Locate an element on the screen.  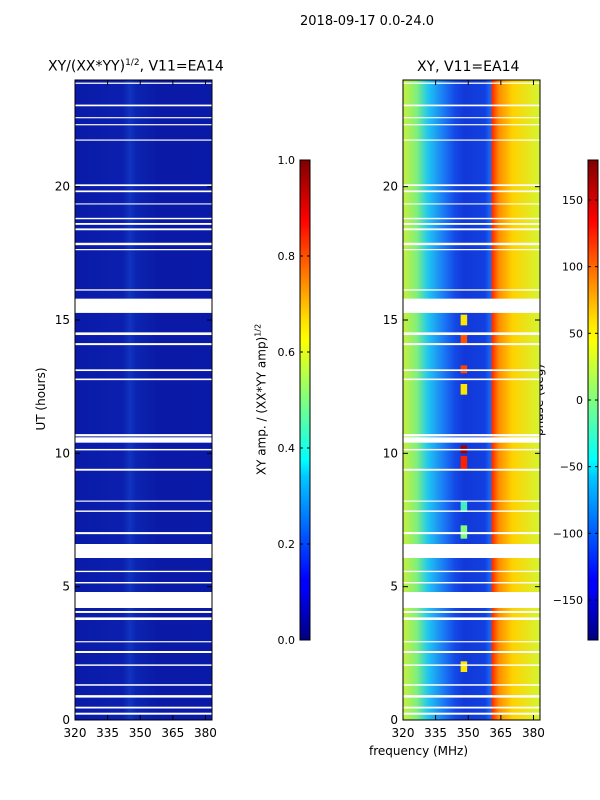
left-colorbar-frame is located at coordinates (305, 400).